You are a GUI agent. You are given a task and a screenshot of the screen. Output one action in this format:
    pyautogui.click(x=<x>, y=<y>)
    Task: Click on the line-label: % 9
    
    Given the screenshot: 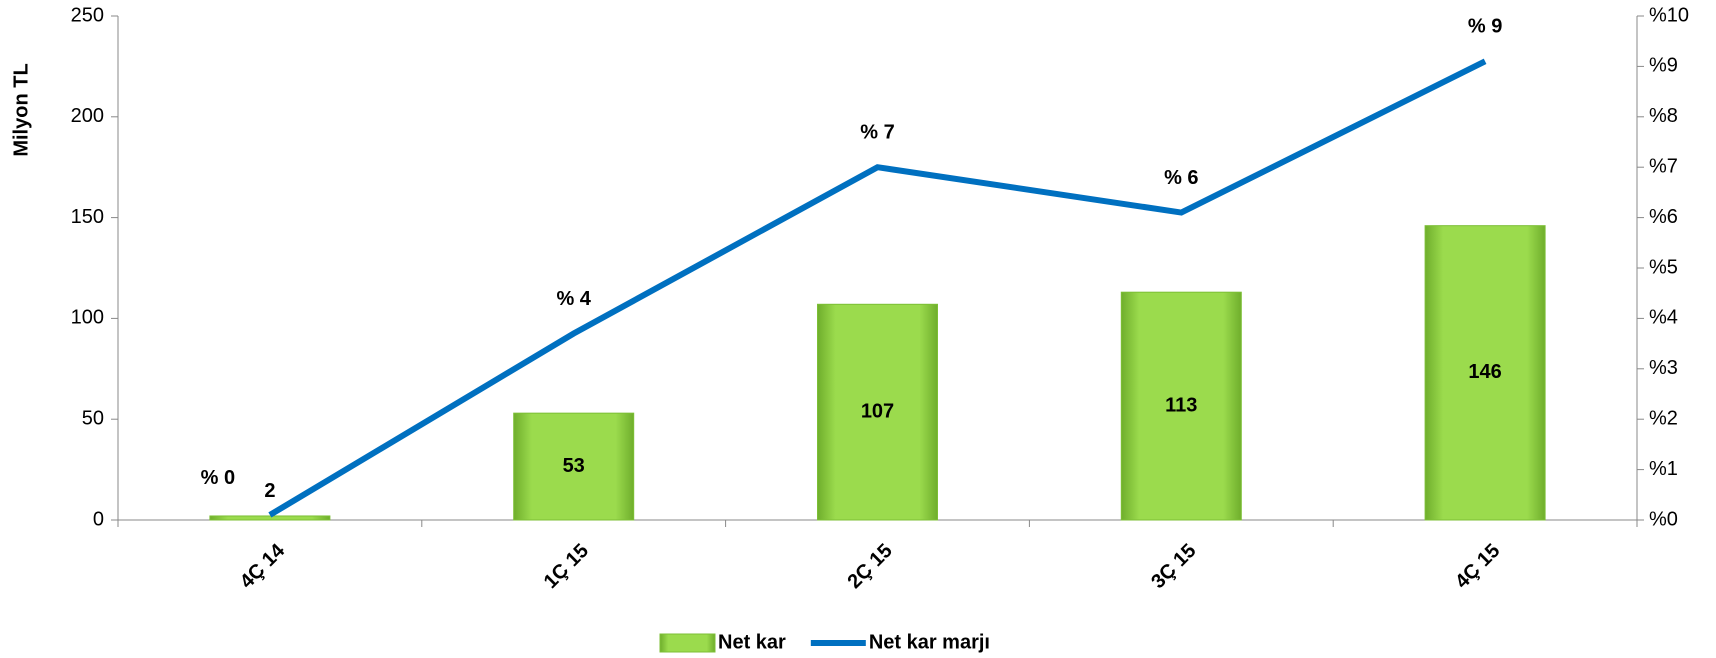 What is the action you would take?
    pyautogui.click(x=1485, y=27)
    